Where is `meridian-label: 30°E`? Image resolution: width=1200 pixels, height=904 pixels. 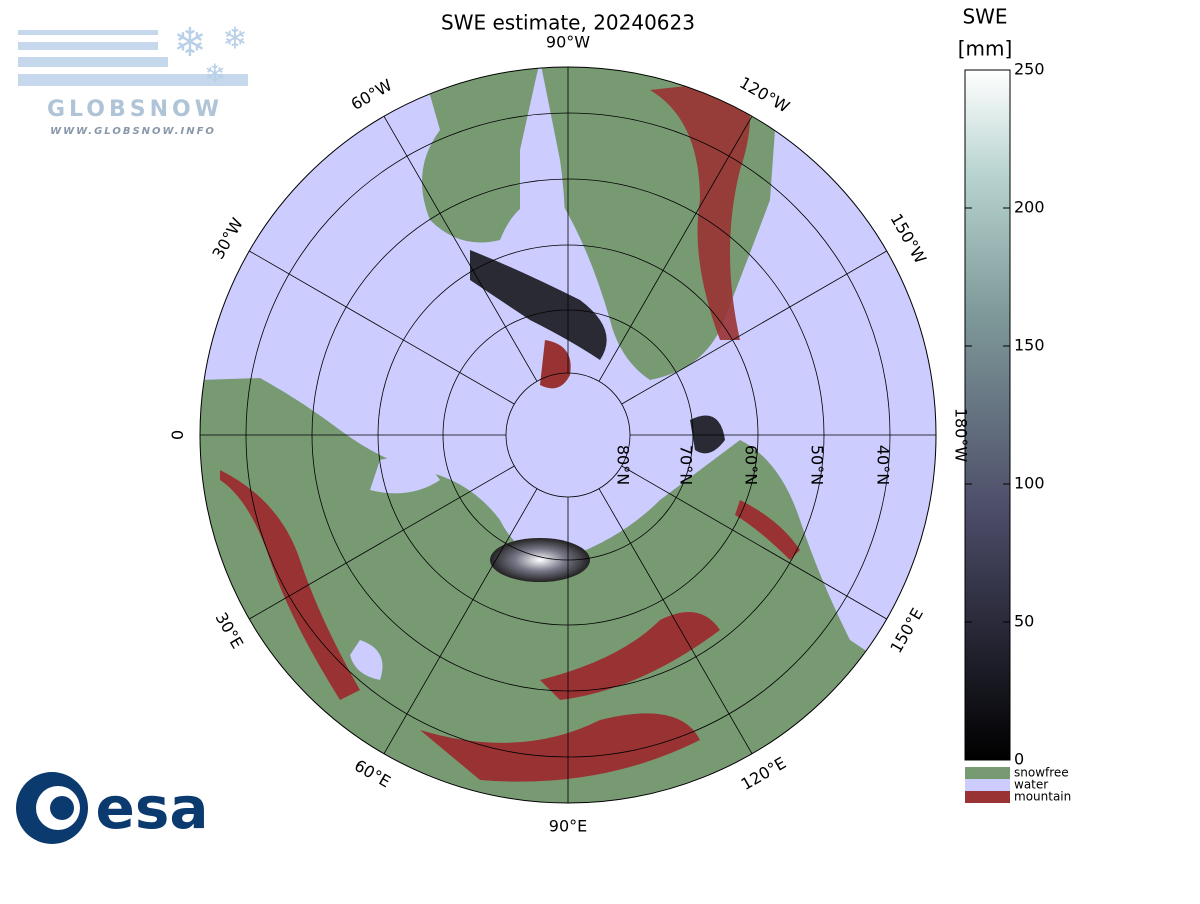
meridian-label: 30°E is located at coordinates (230, 630).